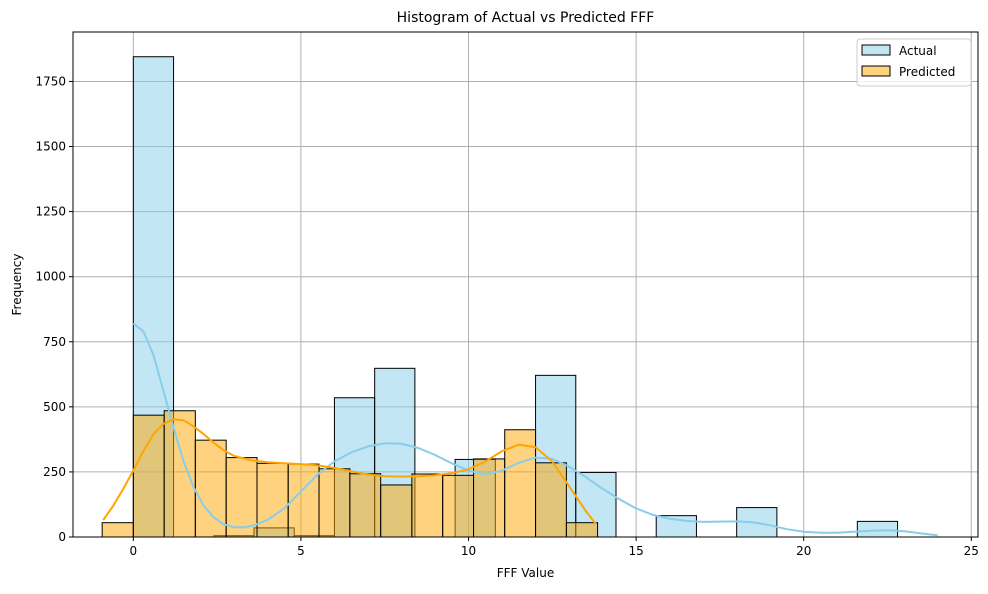  What do you see at coordinates (134, 551) in the screenshot?
I see `x-tick-label: 0` at bounding box center [134, 551].